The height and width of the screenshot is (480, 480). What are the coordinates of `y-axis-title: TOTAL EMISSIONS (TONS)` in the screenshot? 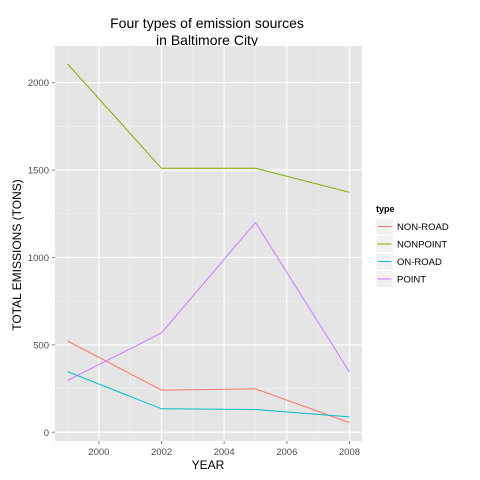 It's located at (17, 255).